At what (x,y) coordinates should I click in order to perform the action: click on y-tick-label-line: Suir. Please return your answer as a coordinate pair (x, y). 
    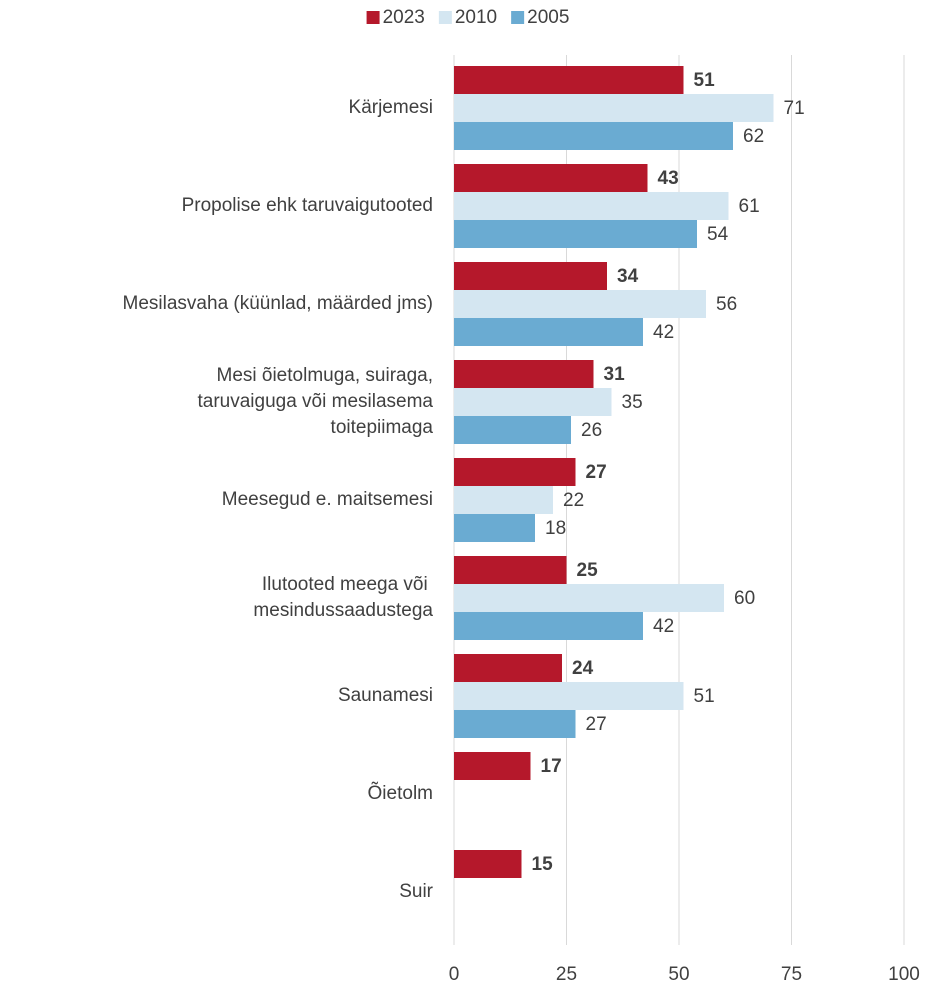
    Looking at the image, I should click on (416, 891).